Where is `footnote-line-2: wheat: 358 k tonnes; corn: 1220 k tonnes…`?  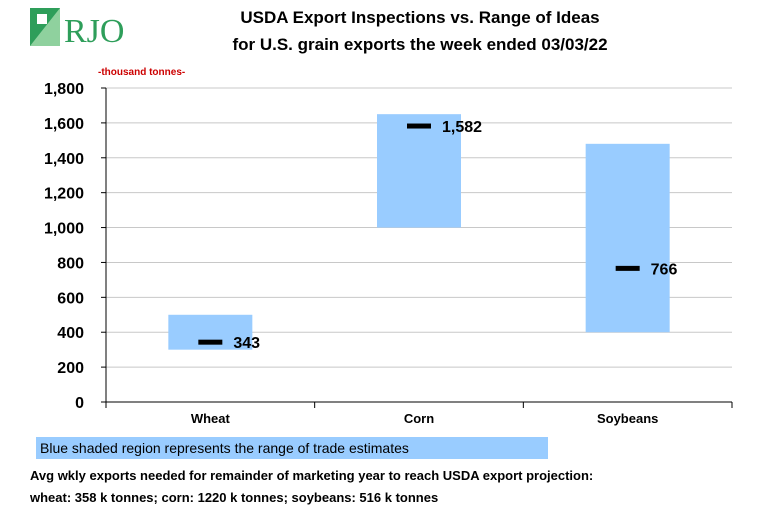
footnote-line-2: wheat: 358 k tonnes; corn: 1220 k tonnes… is located at coordinates (234, 497).